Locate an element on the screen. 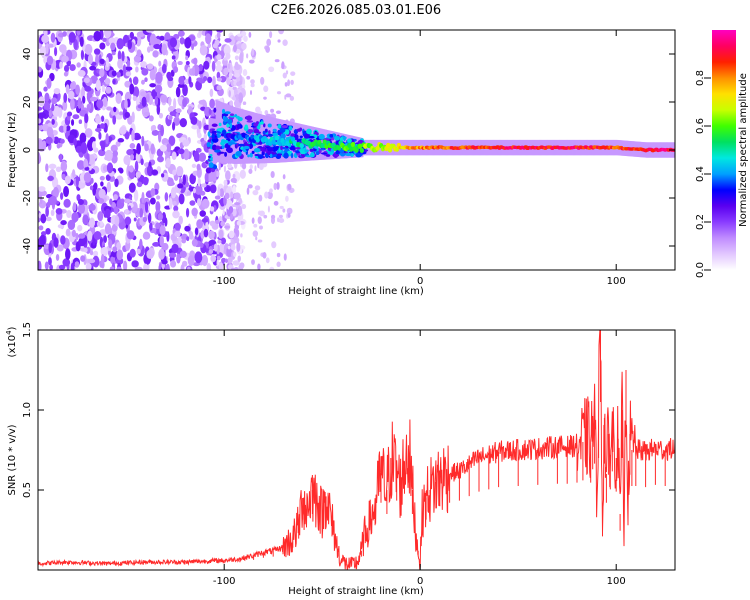 The height and width of the screenshot is (600, 750). colorbar-ticks: 0.0 0.2 0.4 0.6 0.8 is located at coordinates (703, 174).